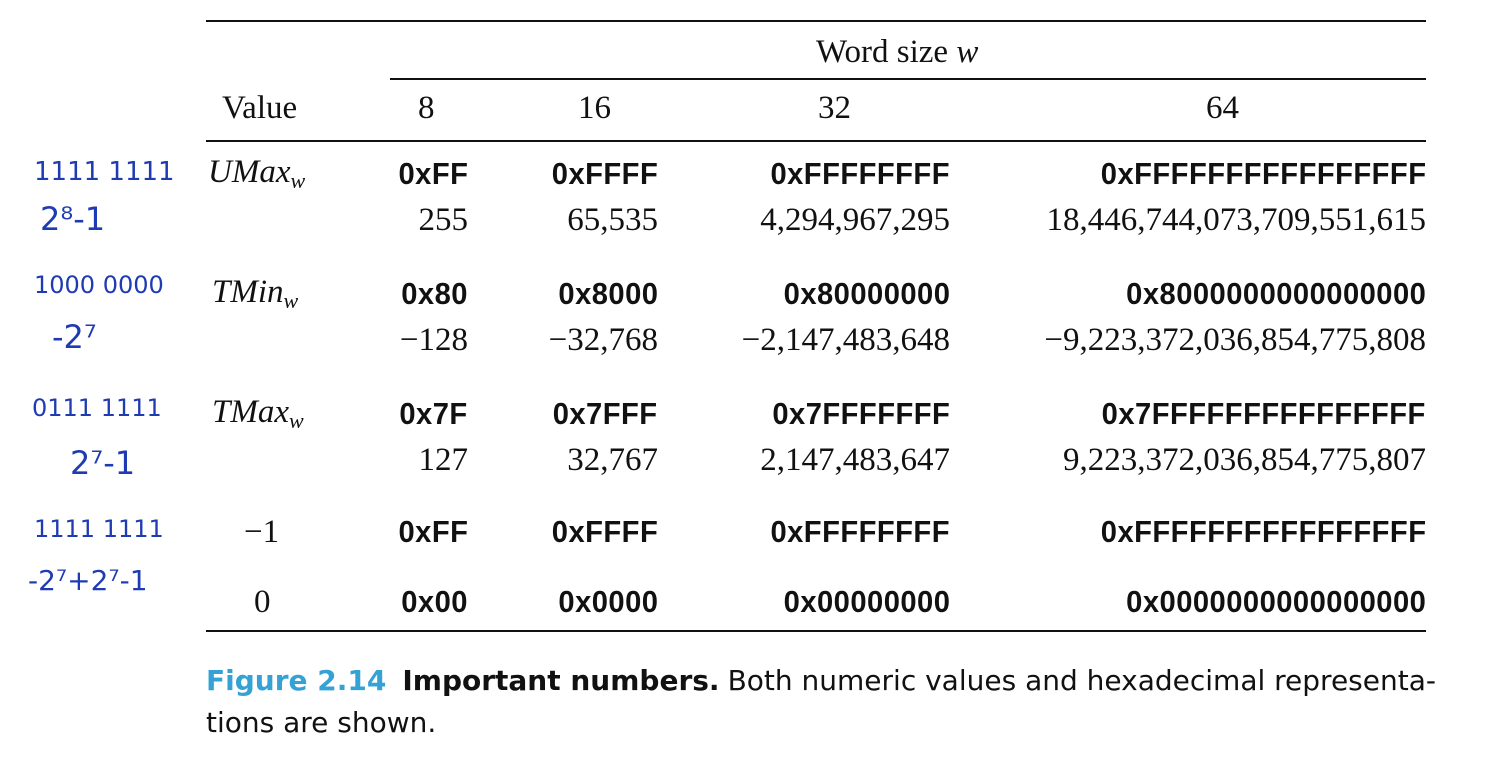 The image size is (1511, 766). Describe the element at coordinates (861, 413) in the screenshot. I see `hex-cell: 0x7FFFFFFF` at that location.